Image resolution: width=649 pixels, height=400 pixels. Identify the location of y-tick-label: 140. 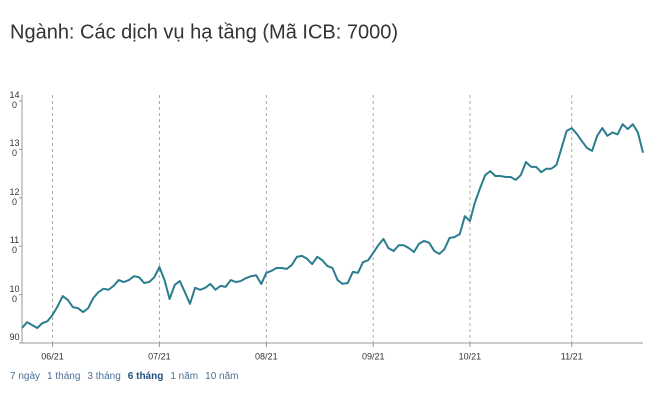
(14, 100).